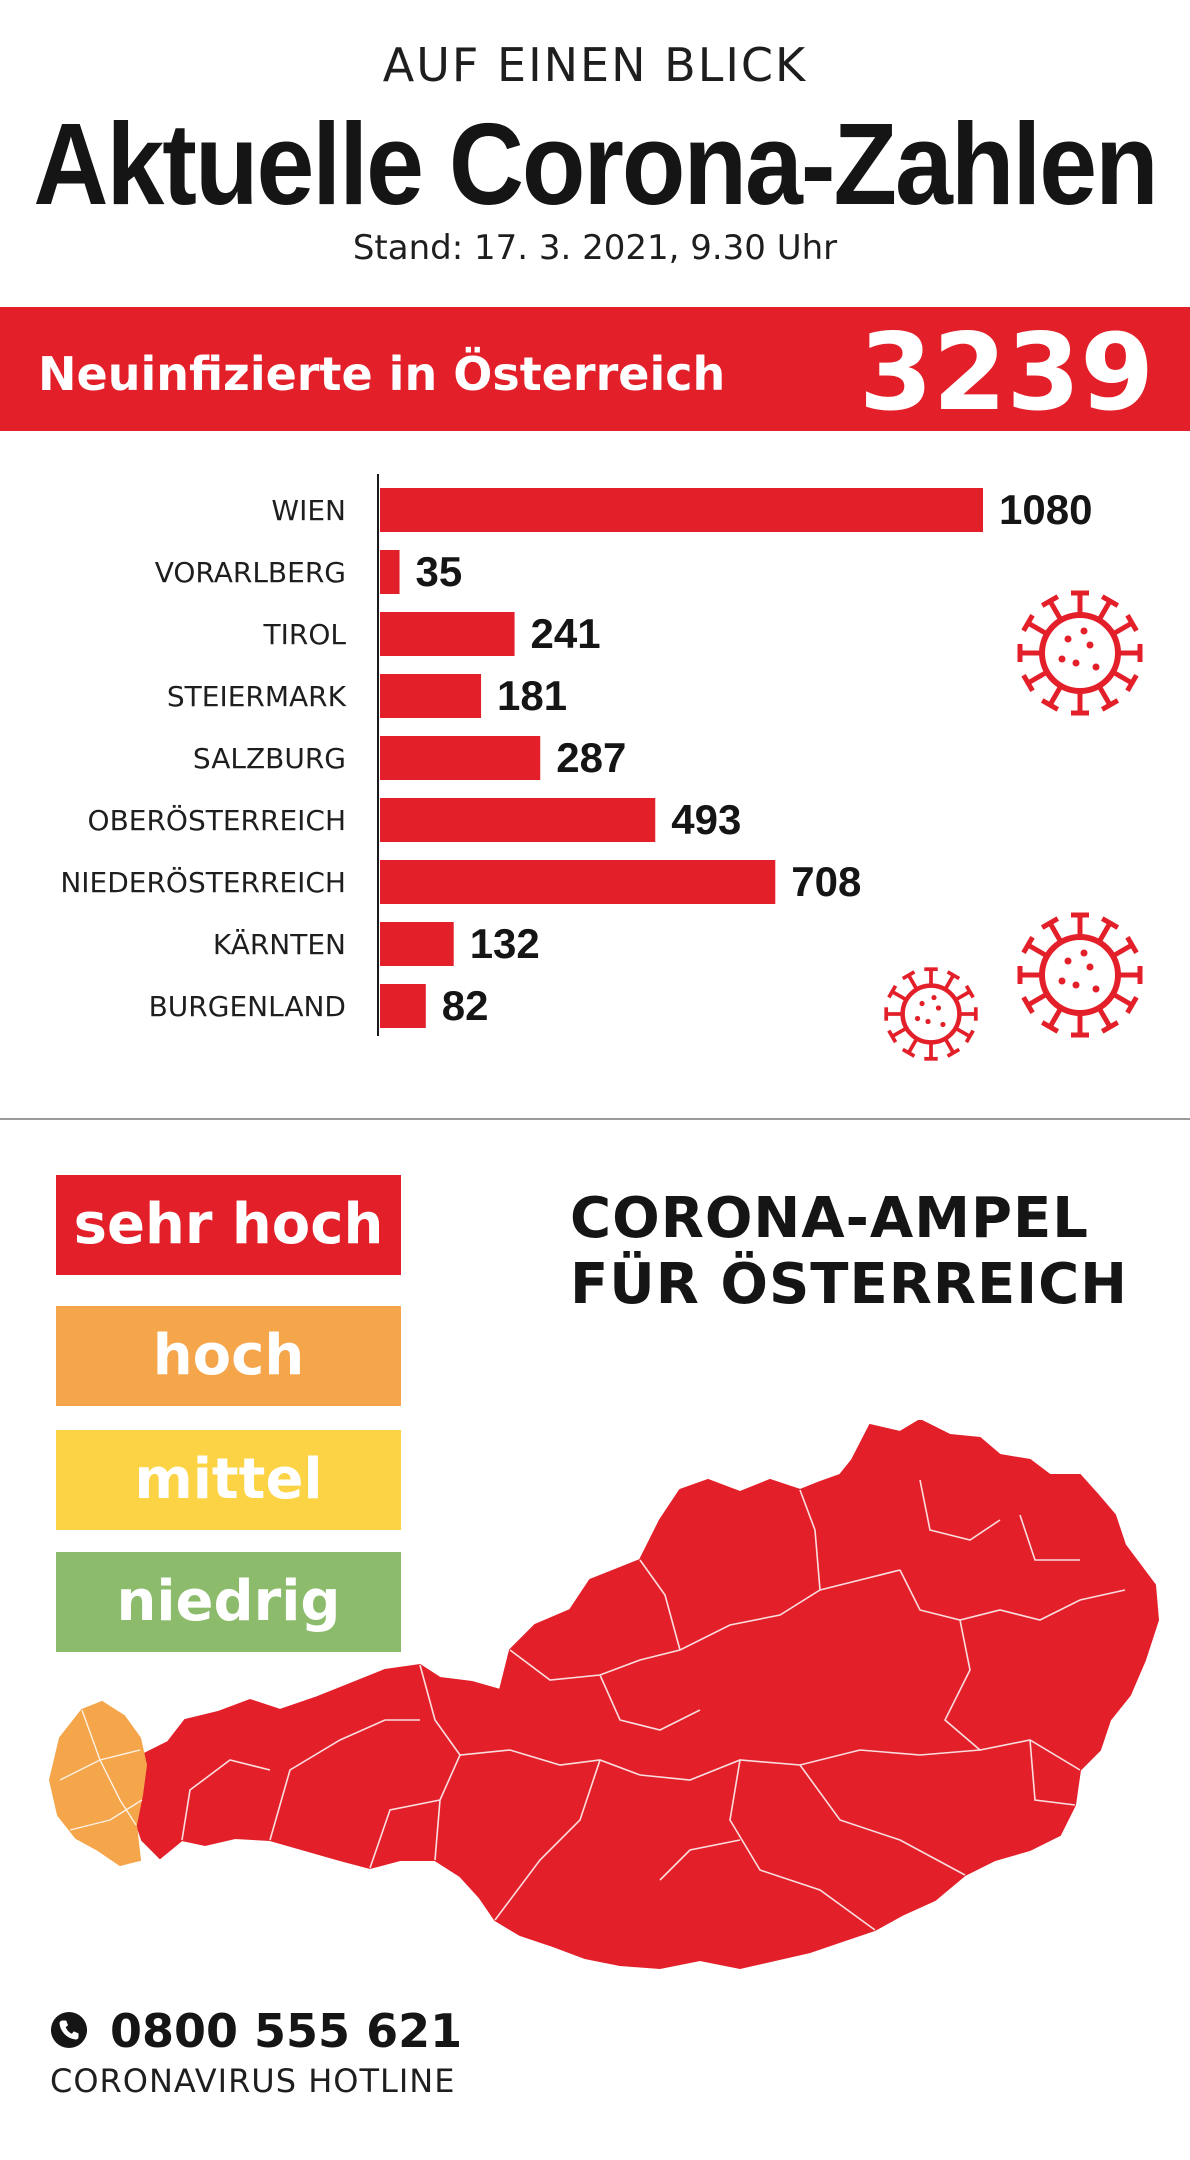 Image resolution: width=1190 pixels, height=2160 pixels. I want to click on data-label: 493, so click(706, 819).